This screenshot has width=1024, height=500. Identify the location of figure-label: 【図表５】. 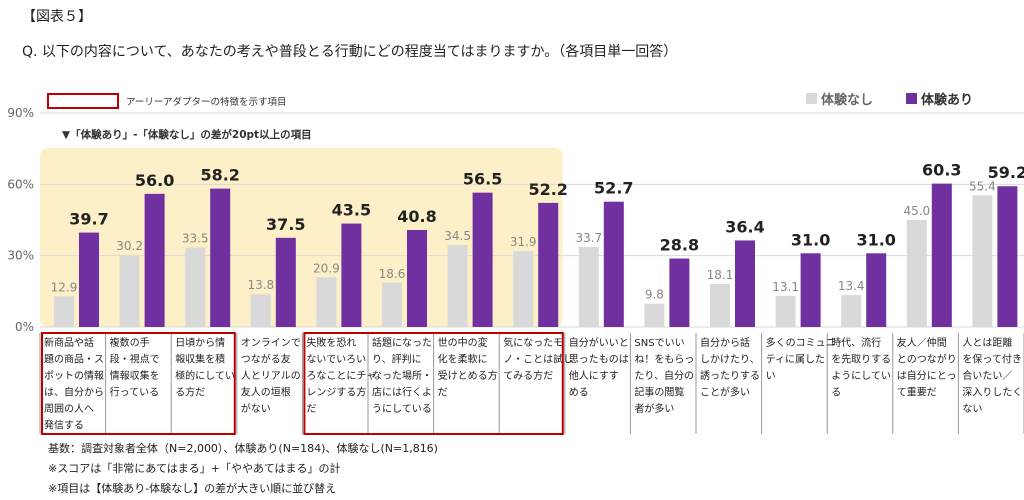
(57, 17).